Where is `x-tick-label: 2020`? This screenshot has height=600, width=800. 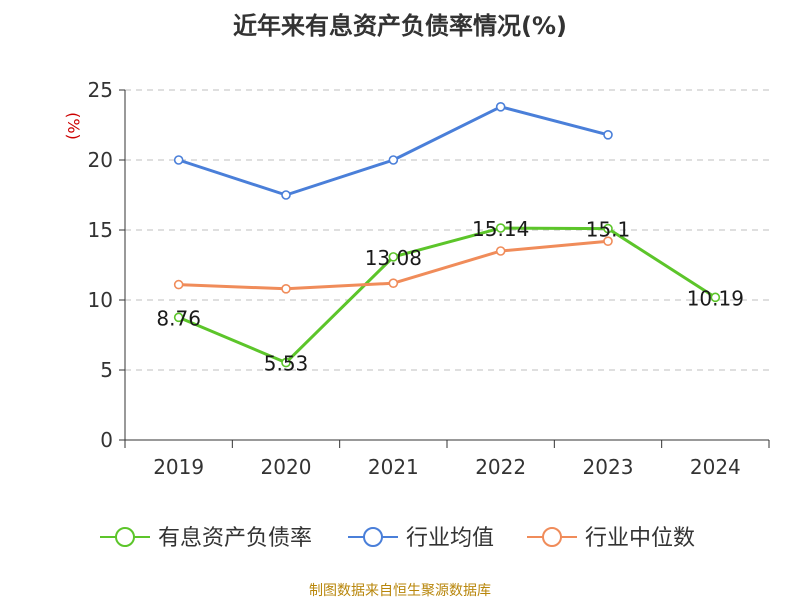 x-tick-label: 2020 is located at coordinates (286, 467).